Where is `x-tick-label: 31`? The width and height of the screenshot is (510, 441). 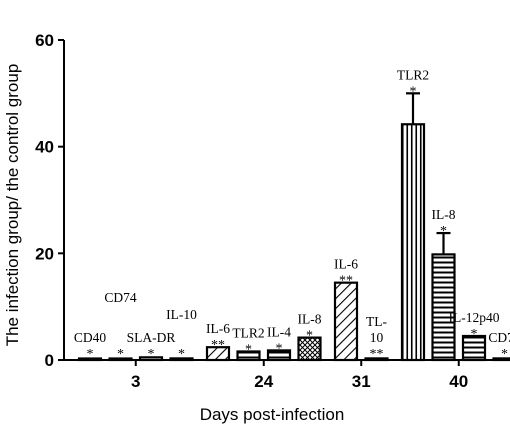 x-tick-label: 31 is located at coordinates (361, 381).